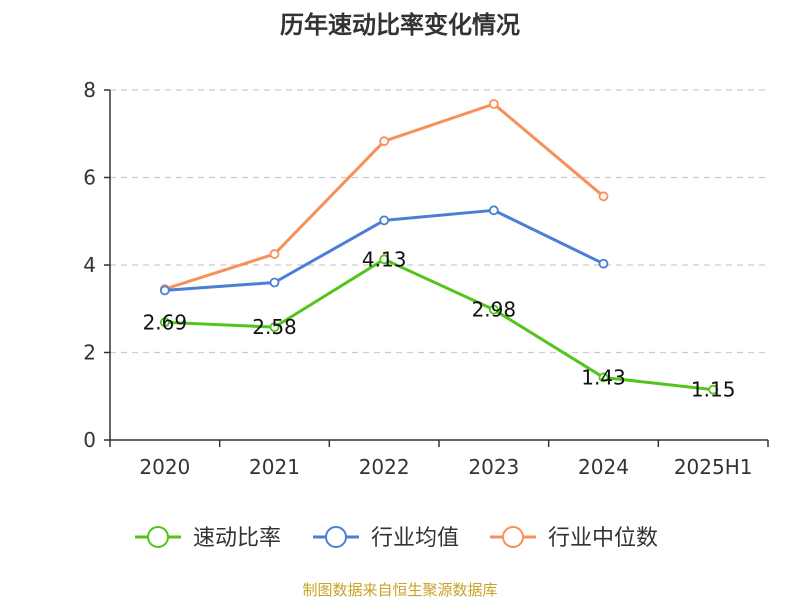  I want to click on legend-item: 行业中位数, so click(574, 538).